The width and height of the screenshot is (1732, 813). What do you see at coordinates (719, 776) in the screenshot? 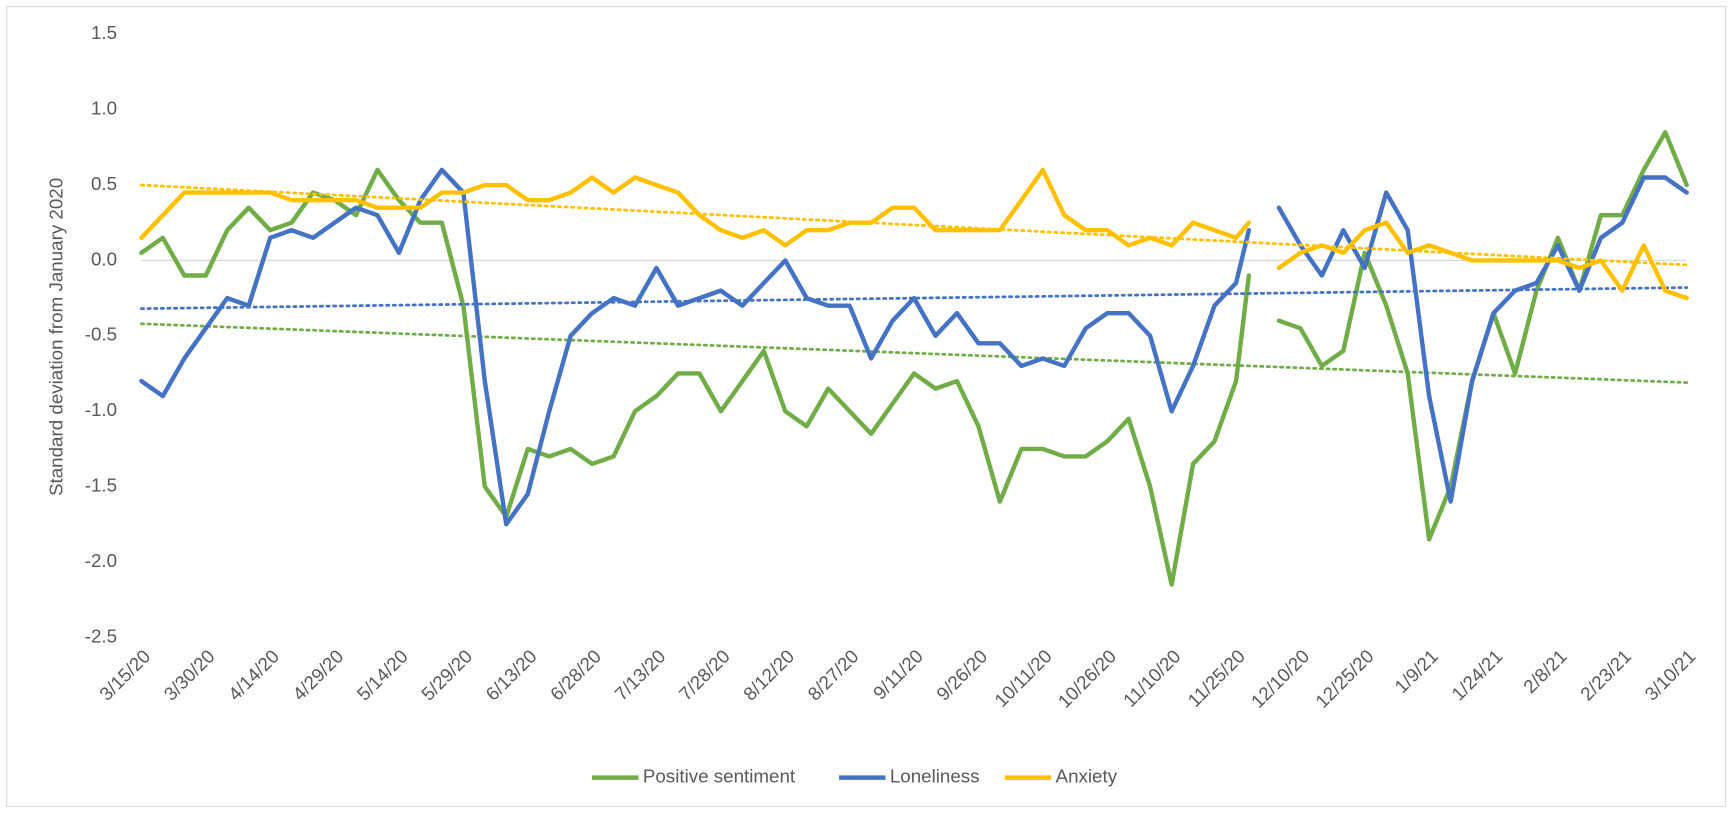
I see `legend-label: Positive sentiment` at bounding box center [719, 776].